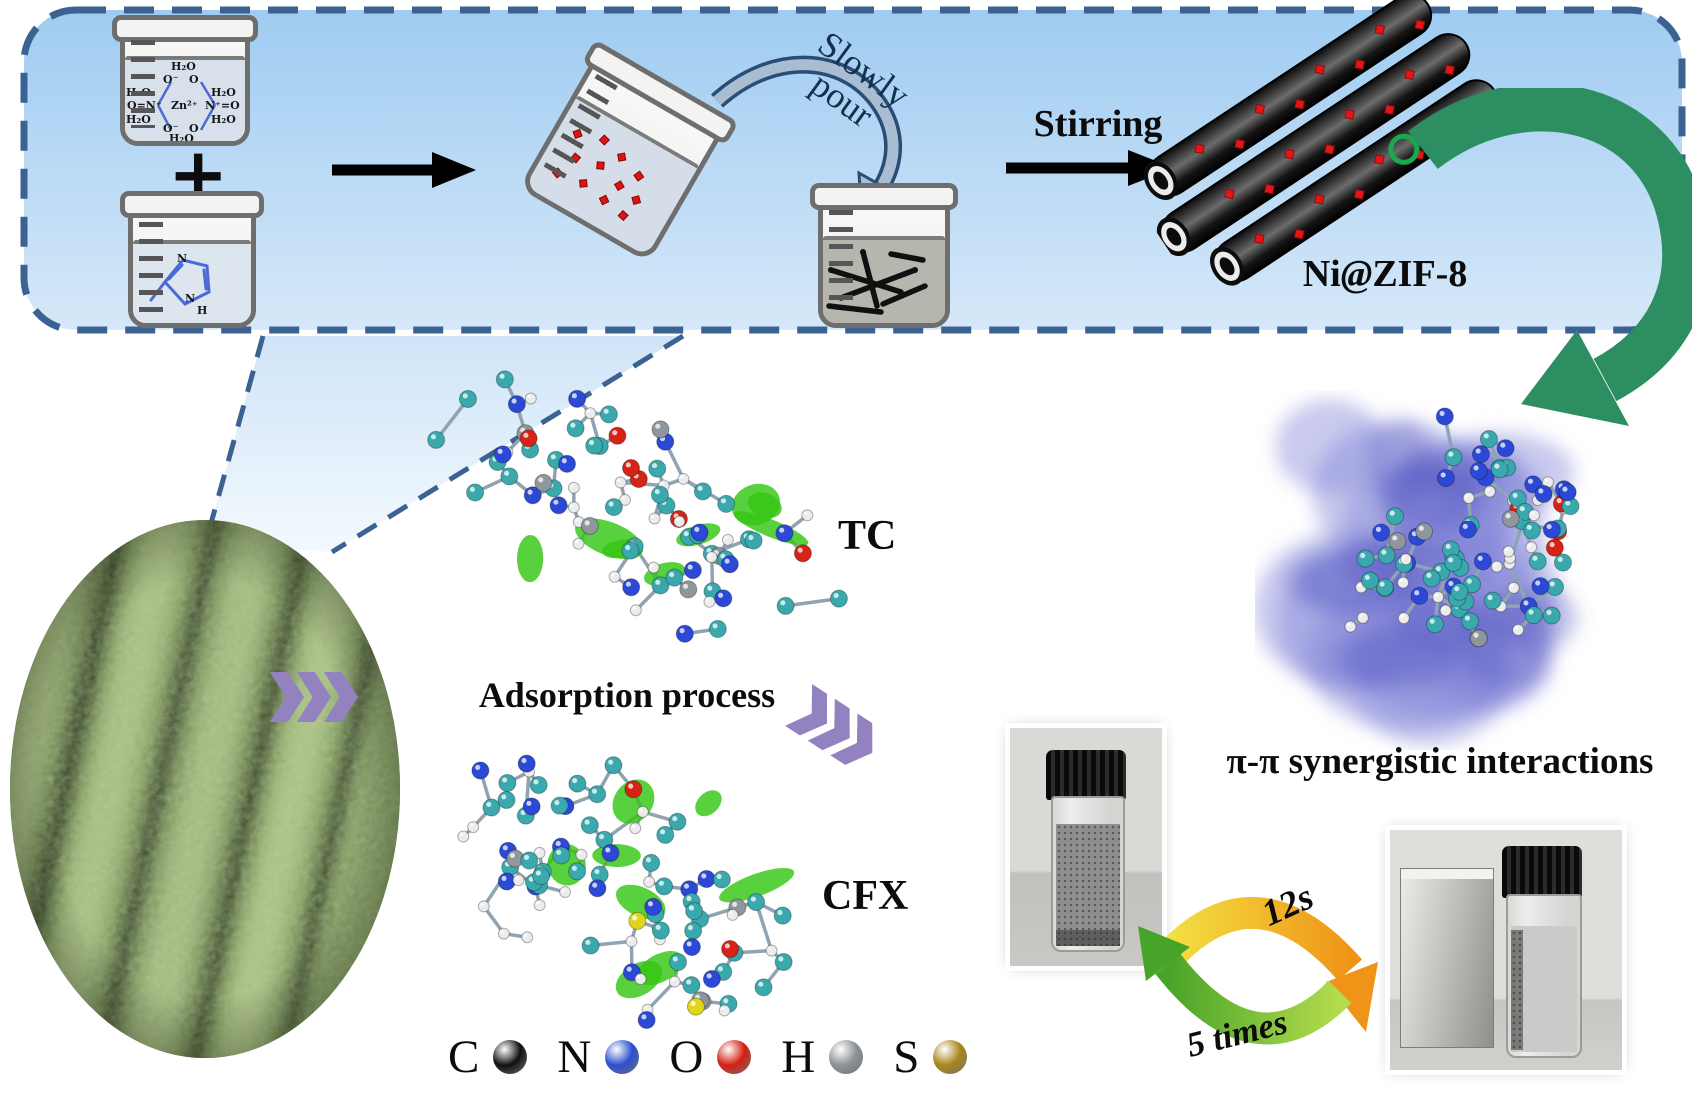 The height and width of the screenshot is (1112, 1692). Describe the element at coordinates (1356, 274) in the screenshot. I see `at-symbol: @` at that location.